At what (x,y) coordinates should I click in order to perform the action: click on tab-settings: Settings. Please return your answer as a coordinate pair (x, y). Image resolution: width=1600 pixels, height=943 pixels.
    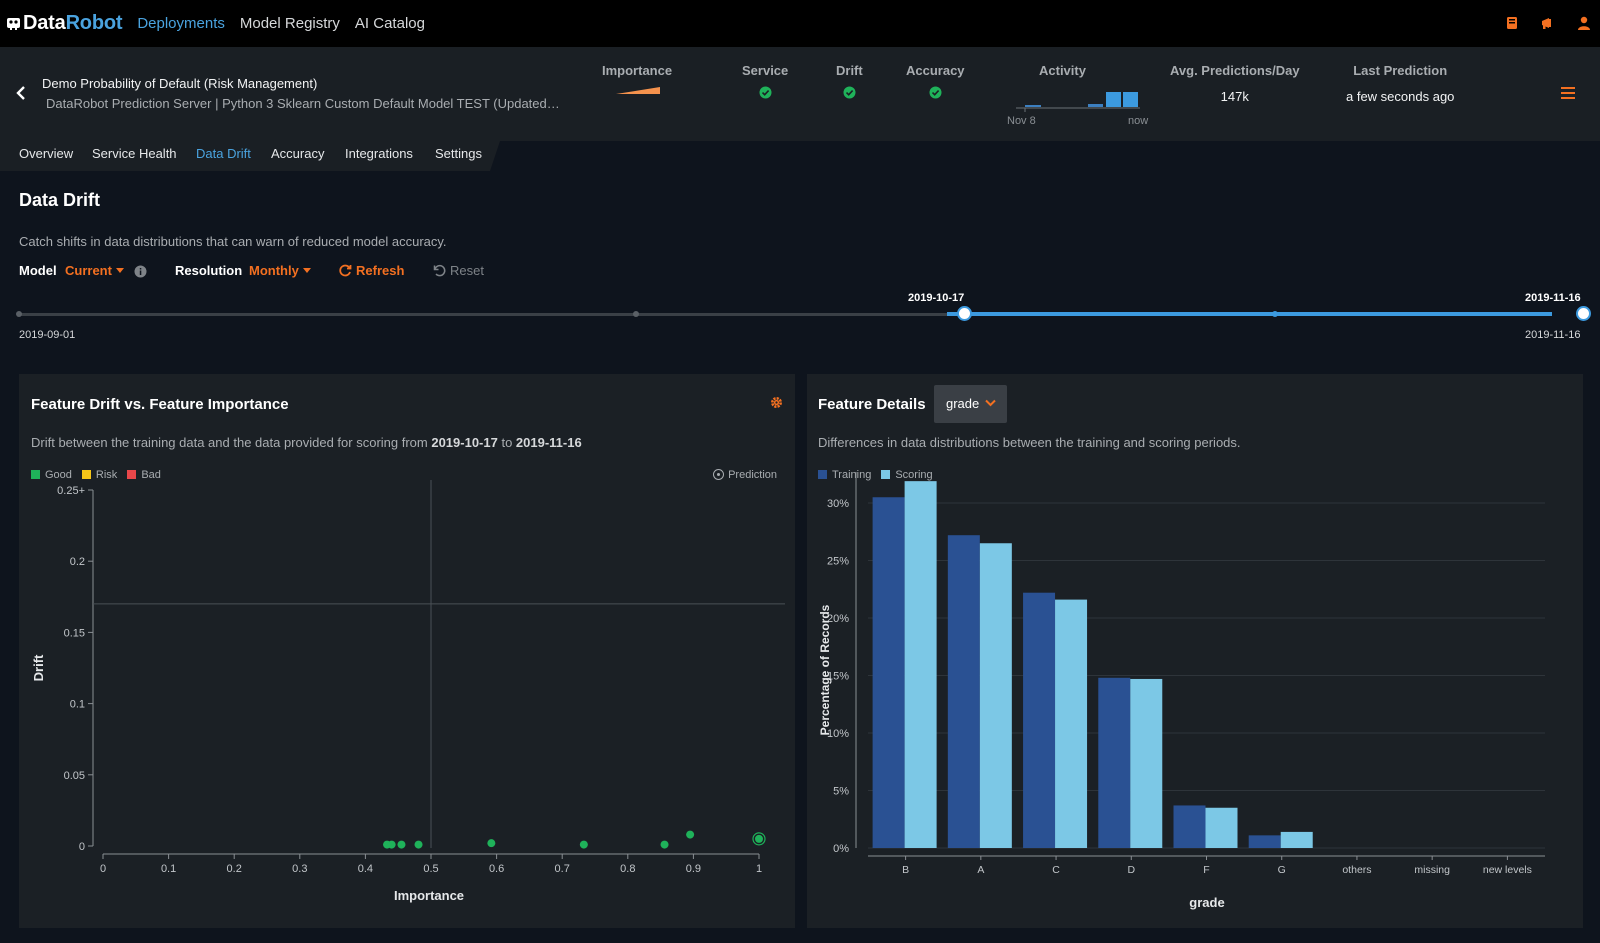
    Looking at the image, I should click on (458, 153).